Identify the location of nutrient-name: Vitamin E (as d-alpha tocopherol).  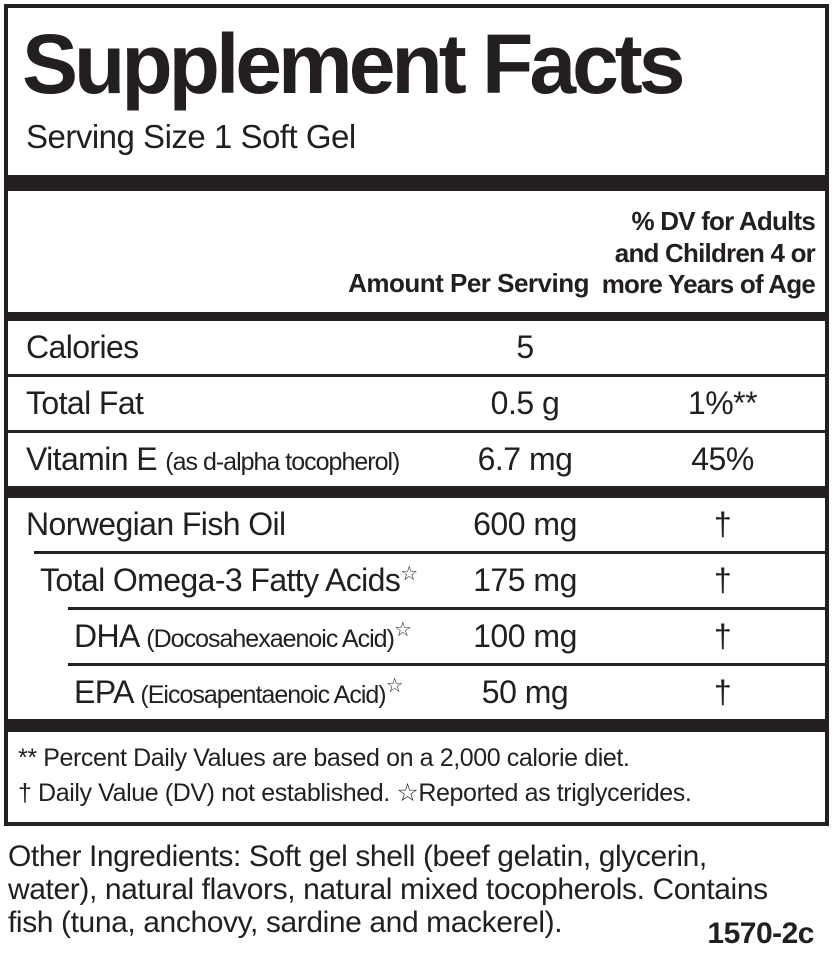
(228, 459).